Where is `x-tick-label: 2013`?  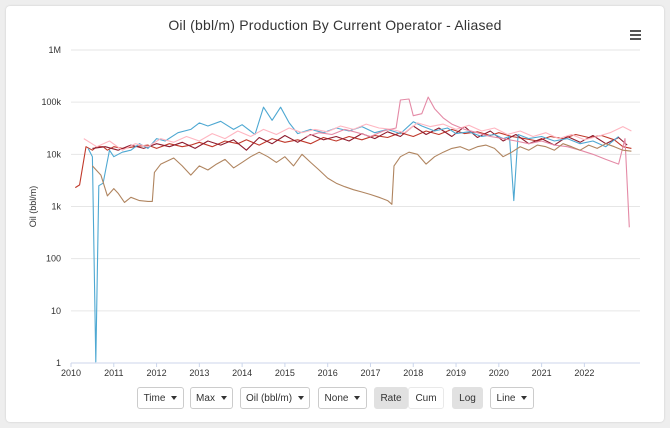 x-tick-label: 2013 is located at coordinates (199, 373).